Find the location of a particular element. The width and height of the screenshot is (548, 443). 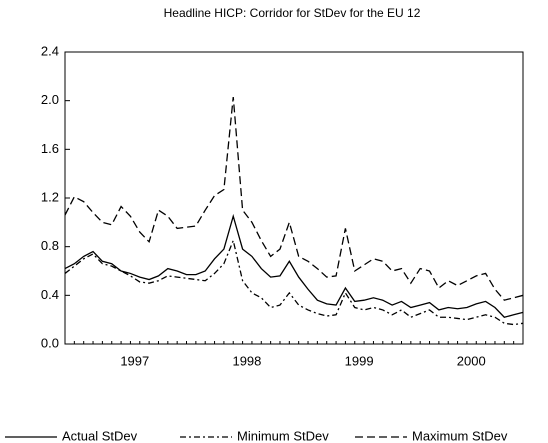

x-tick-label: 1998 is located at coordinates (246, 360).